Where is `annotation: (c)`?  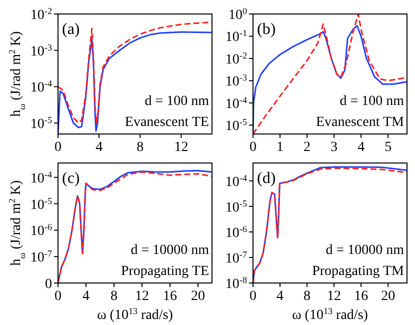
annotation: (c) is located at coordinates (71, 178).